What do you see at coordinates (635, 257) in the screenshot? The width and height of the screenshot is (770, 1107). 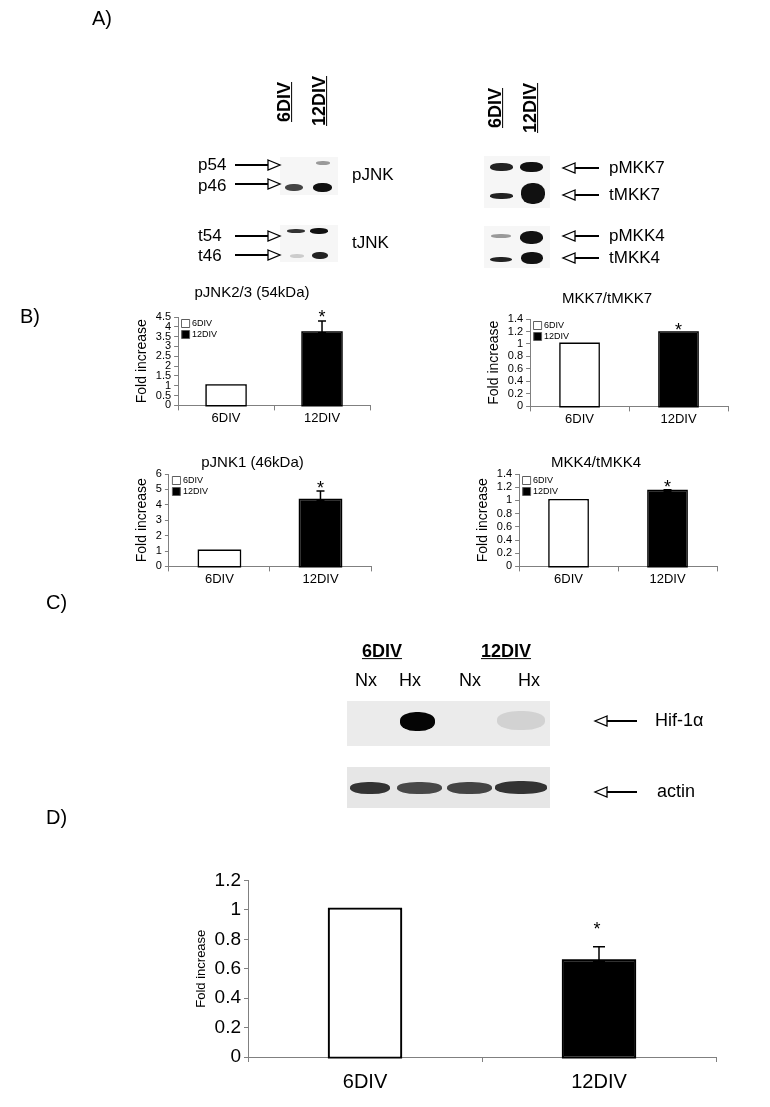 I see `text: tMKK4` at bounding box center [635, 257].